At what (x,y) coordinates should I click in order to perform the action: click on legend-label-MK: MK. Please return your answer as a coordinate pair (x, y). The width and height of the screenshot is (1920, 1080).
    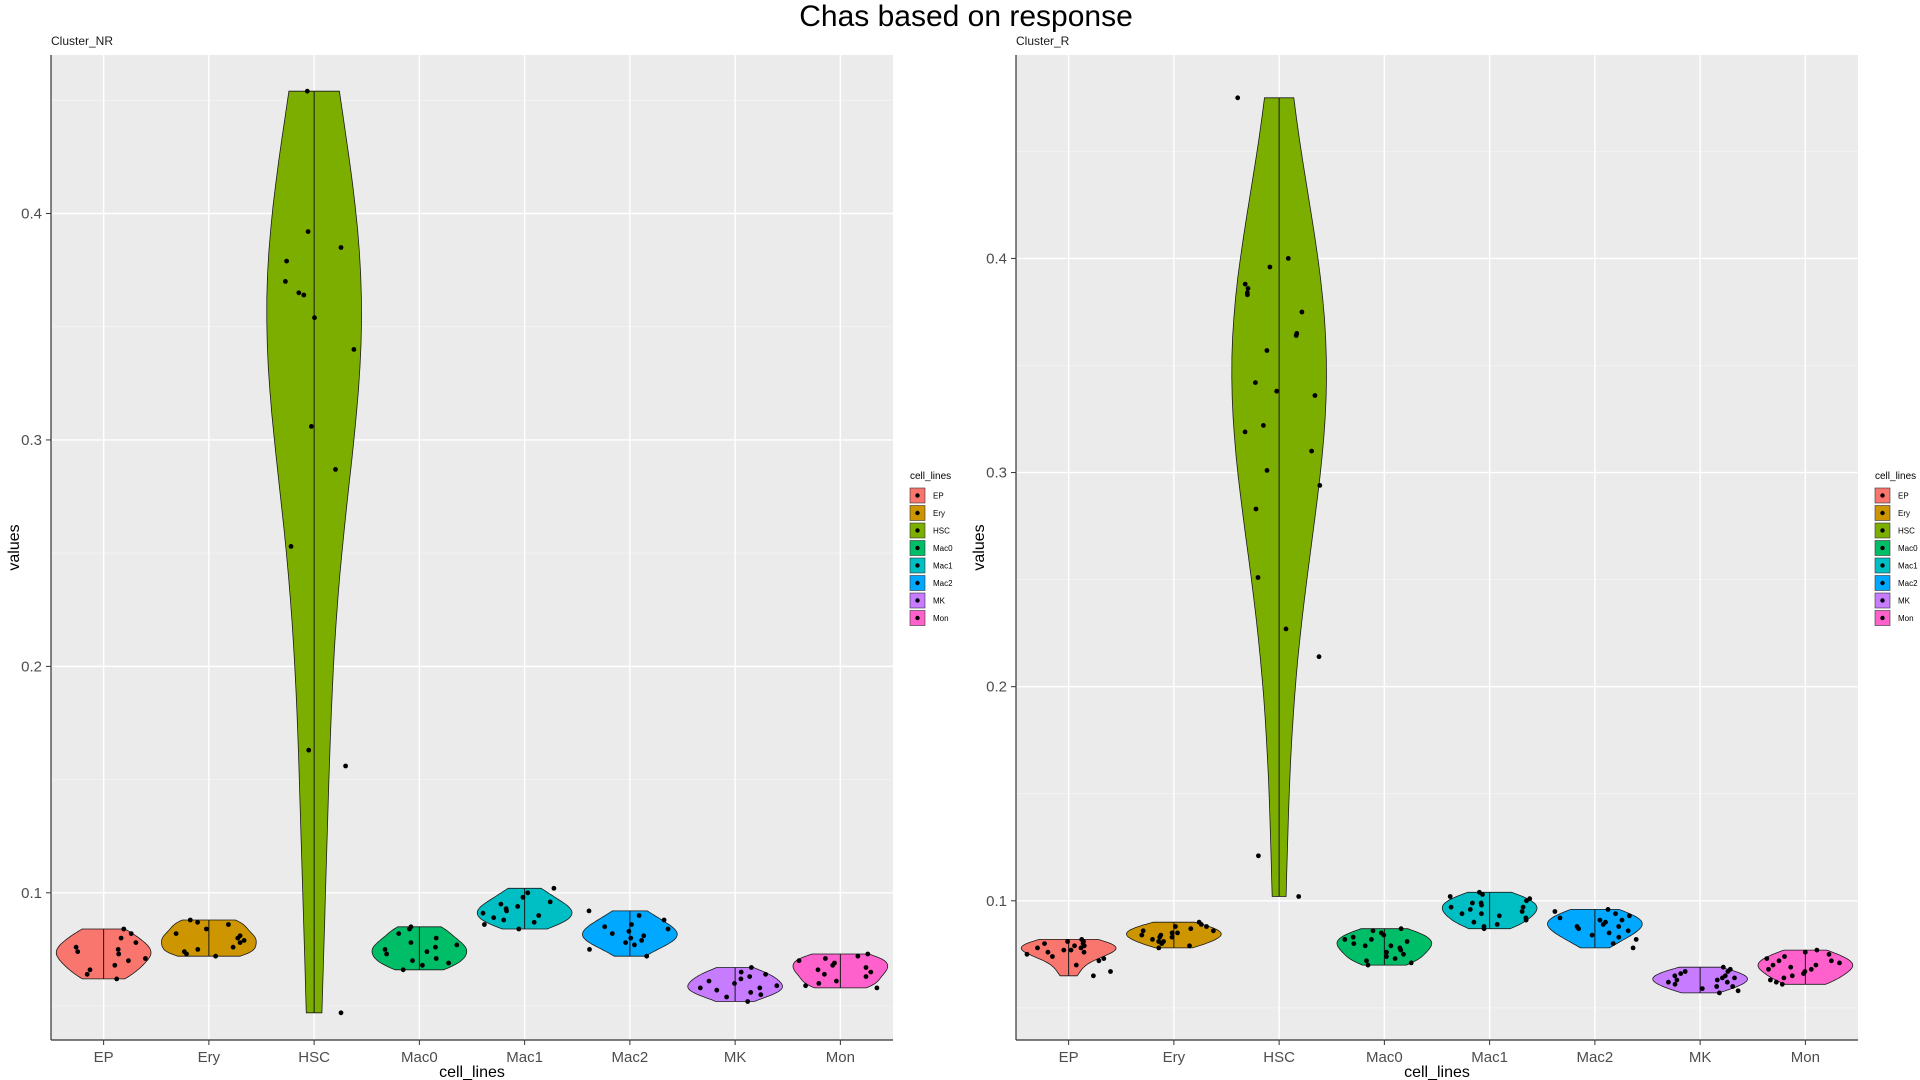
    Looking at the image, I should click on (1904, 601).